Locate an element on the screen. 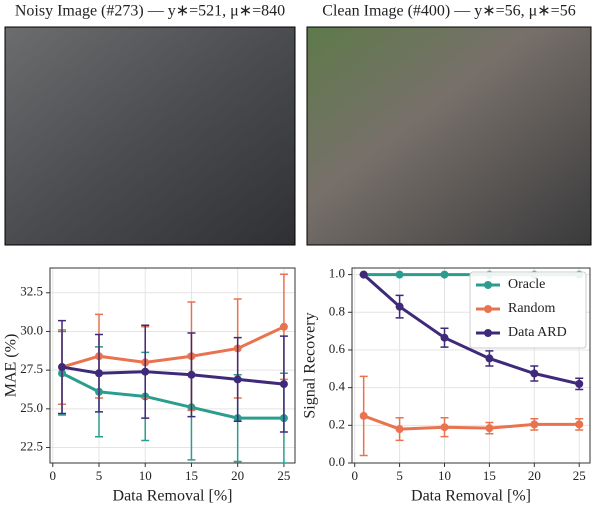 The image size is (594, 514). y-tick-label: 0.8 is located at coordinates (337, 310).